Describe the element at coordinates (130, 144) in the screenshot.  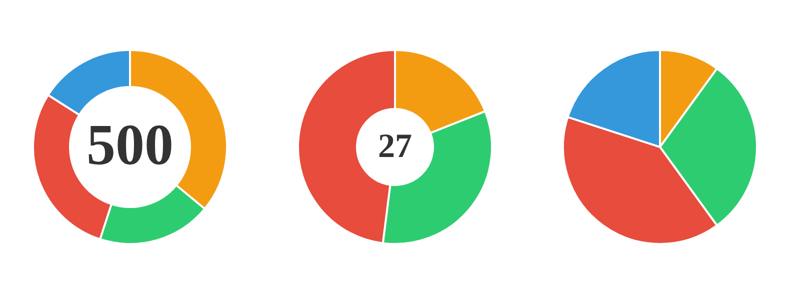
I see `text: 500` at that location.